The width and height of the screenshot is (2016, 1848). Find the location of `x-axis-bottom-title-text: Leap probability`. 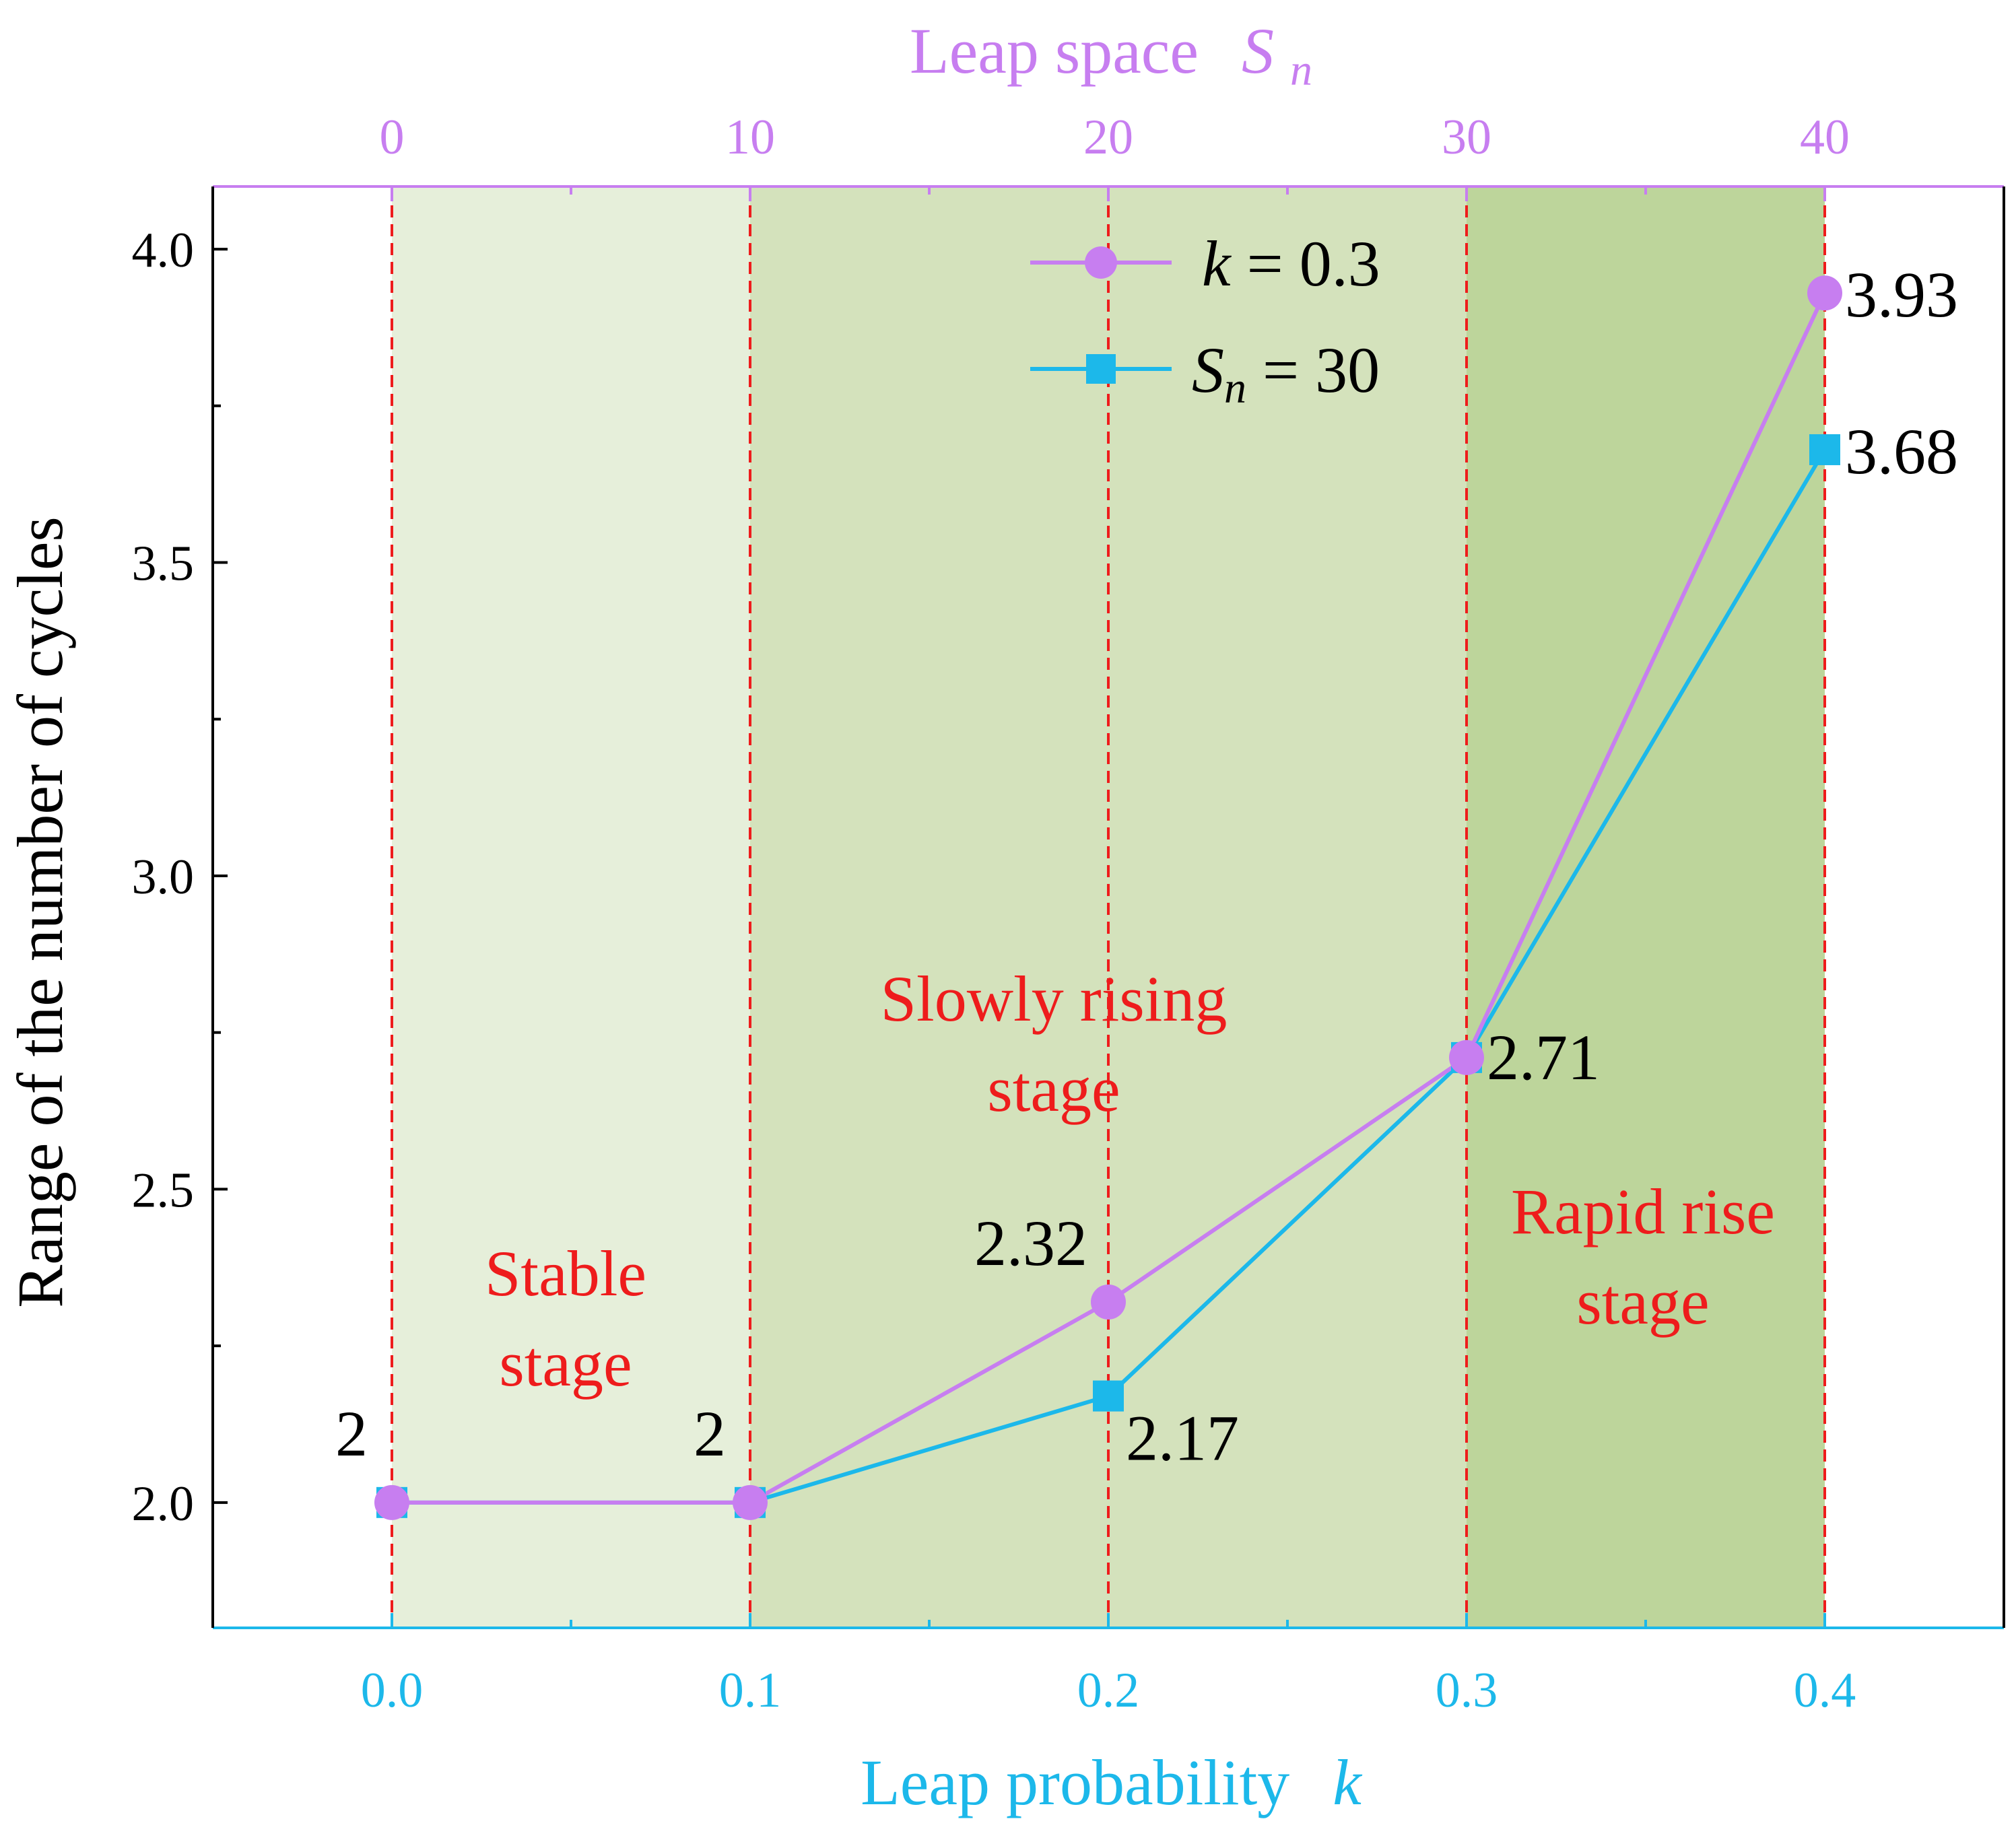

x-axis-bottom-title-text: Leap probability is located at coordinates (1075, 1782).